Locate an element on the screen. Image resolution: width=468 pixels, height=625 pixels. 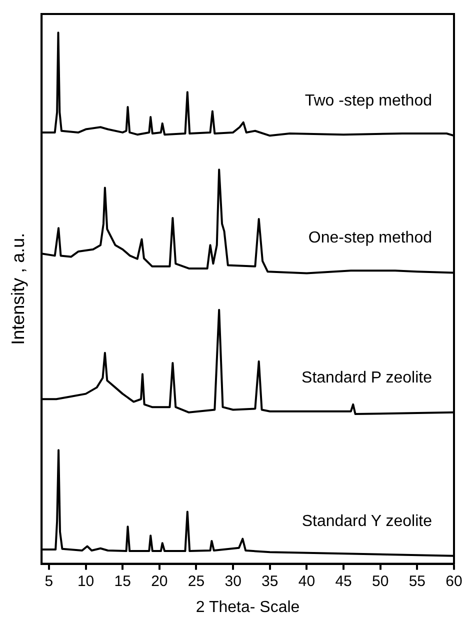
x-tick-label: 35 is located at coordinates (270, 581).